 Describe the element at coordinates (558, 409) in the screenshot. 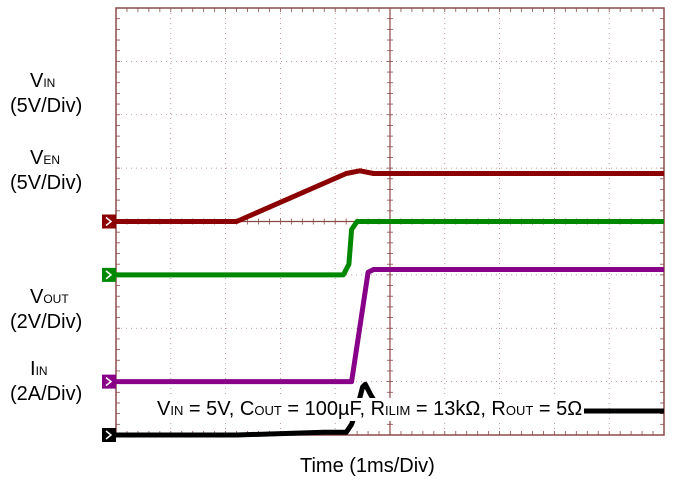

I see `annotation-text: = 5Ω` at that location.